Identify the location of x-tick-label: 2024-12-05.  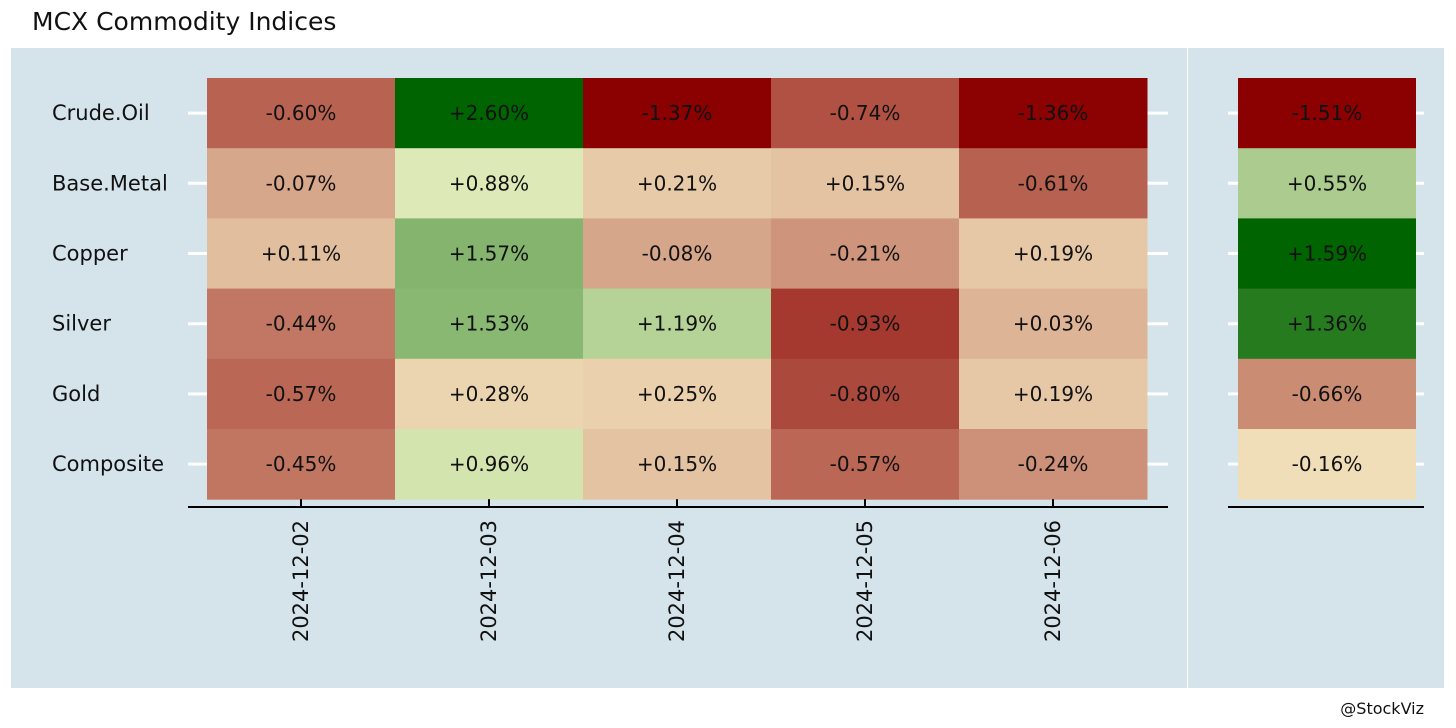
(865, 581).